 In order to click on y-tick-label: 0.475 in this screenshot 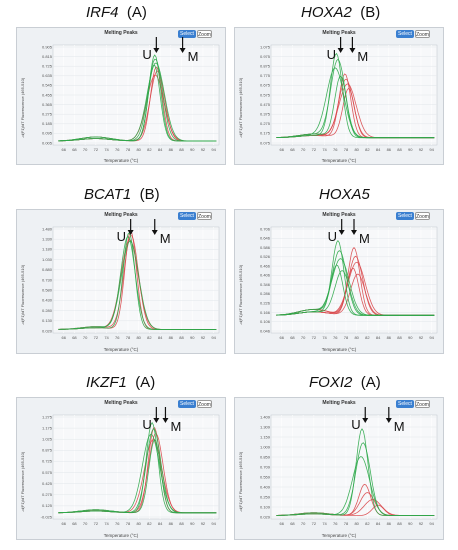, I will do `click(265, 104)`.